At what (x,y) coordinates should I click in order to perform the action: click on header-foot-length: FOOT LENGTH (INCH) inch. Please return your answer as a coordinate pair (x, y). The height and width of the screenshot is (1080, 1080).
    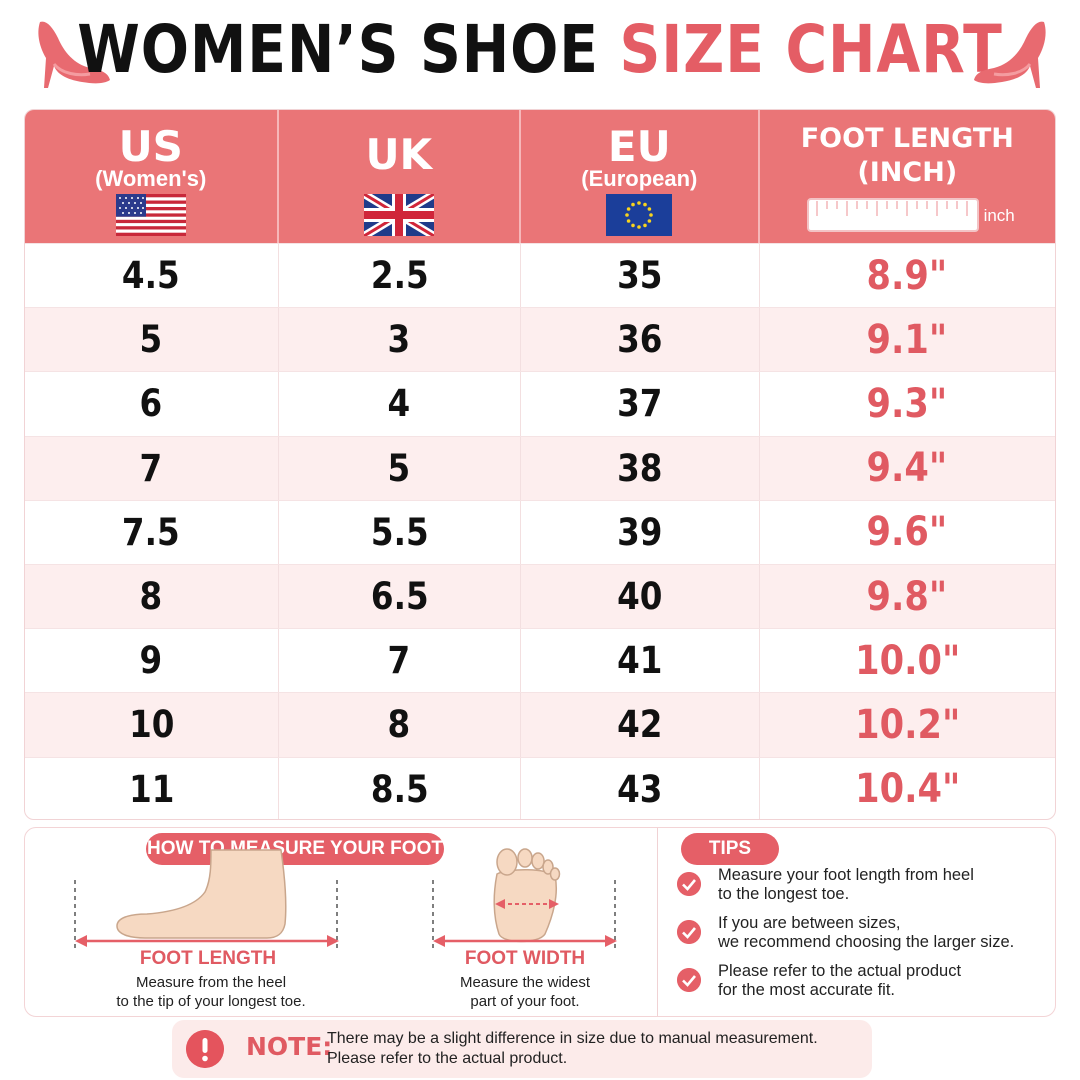
    Looking at the image, I should click on (907, 176).